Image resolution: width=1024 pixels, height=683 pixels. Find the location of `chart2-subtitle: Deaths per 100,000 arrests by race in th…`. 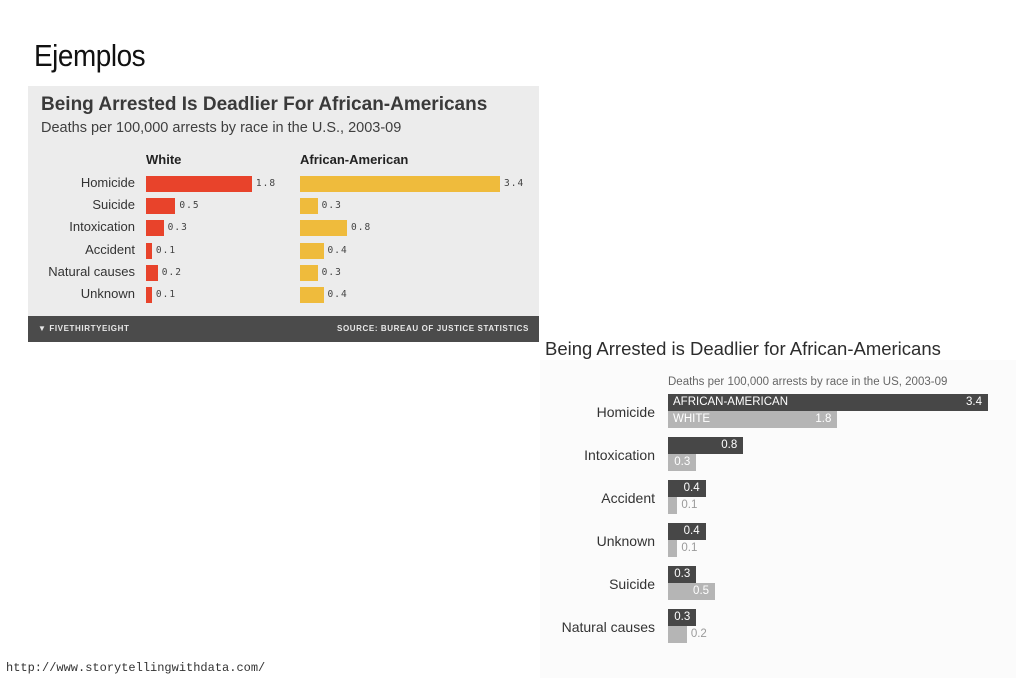

chart2-subtitle: Deaths per 100,000 arrests by race in th… is located at coordinates (808, 382).